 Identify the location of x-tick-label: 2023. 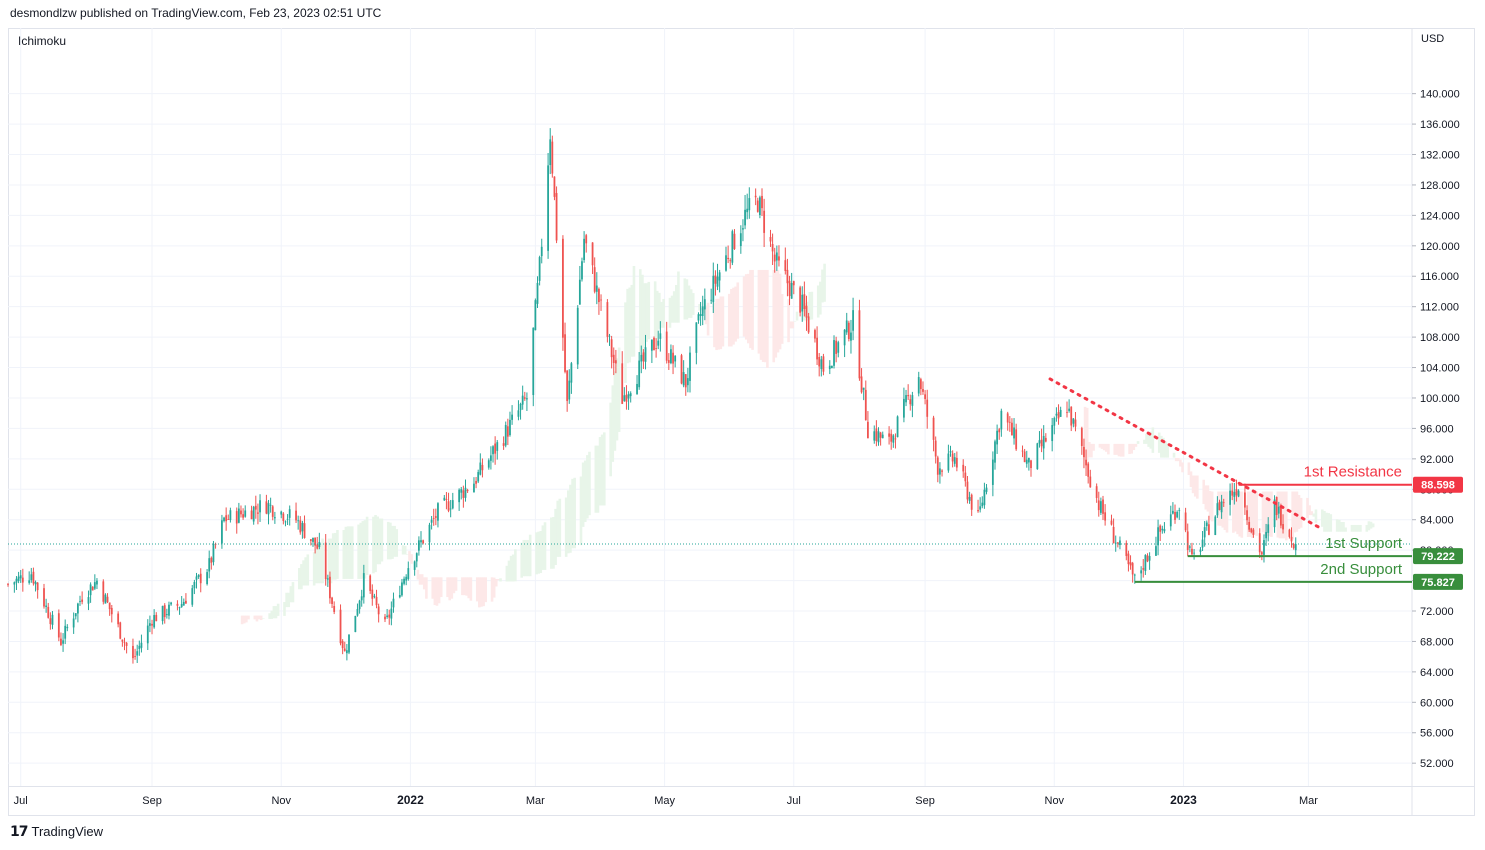
(1183, 800).